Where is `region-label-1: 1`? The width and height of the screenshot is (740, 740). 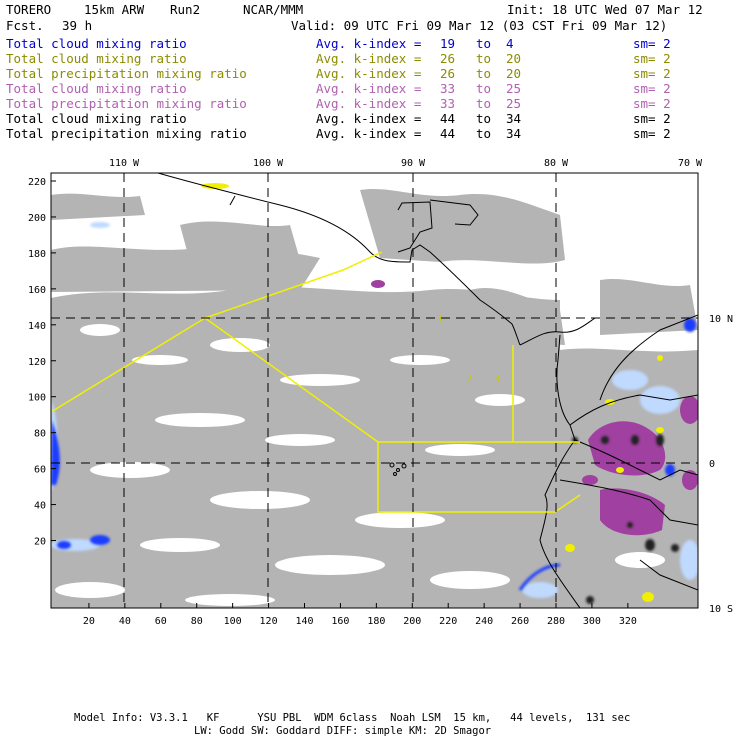
region-label-1: 1 is located at coordinates (440, 319).